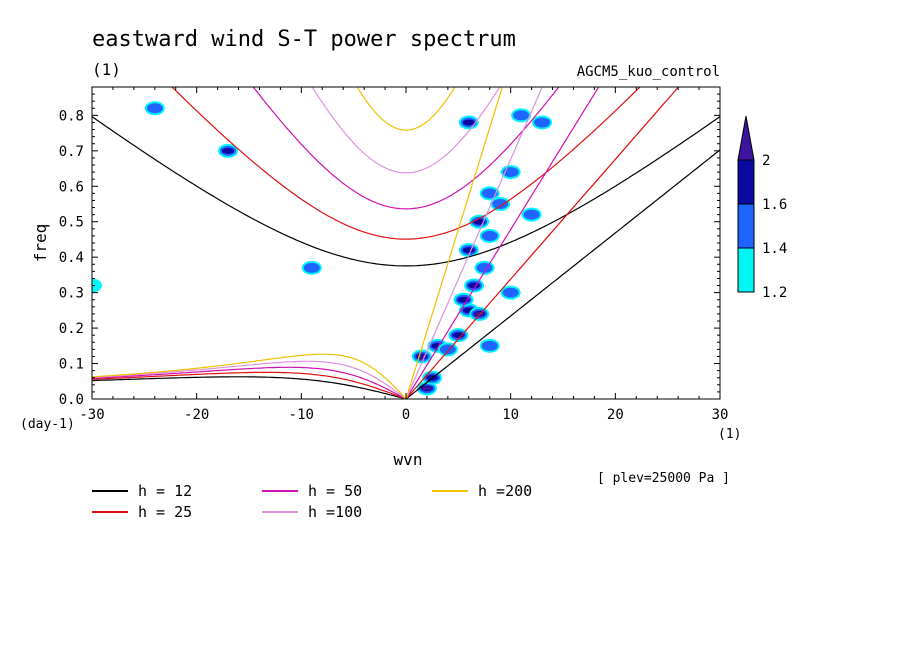  What do you see at coordinates (720, 415) in the screenshot?
I see `x-tick-label: 30` at bounding box center [720, 415].